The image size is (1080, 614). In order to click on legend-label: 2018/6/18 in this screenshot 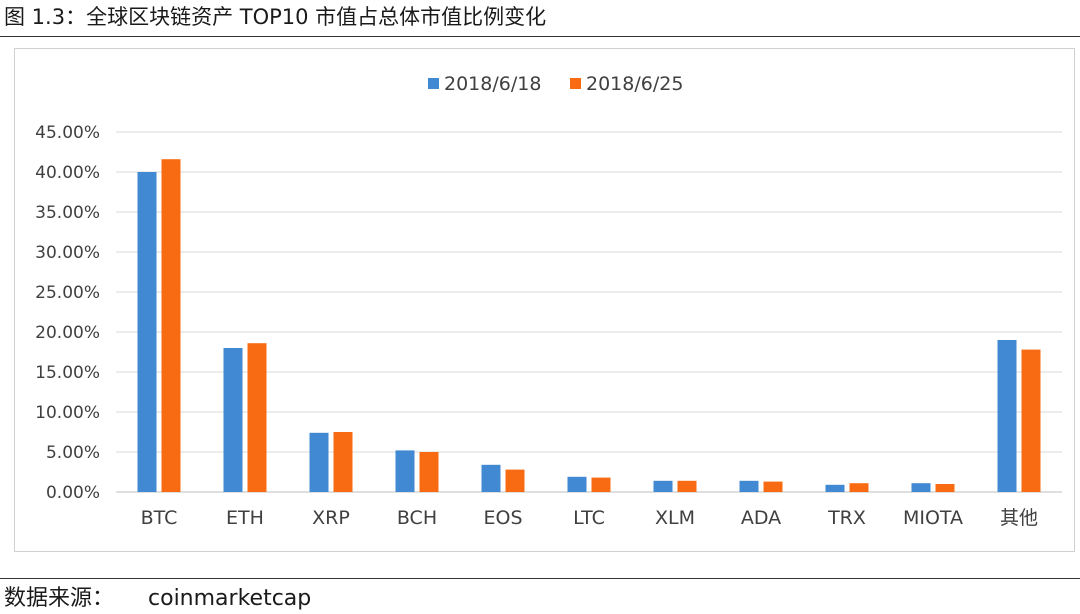, I will do `click(492, 84)`.